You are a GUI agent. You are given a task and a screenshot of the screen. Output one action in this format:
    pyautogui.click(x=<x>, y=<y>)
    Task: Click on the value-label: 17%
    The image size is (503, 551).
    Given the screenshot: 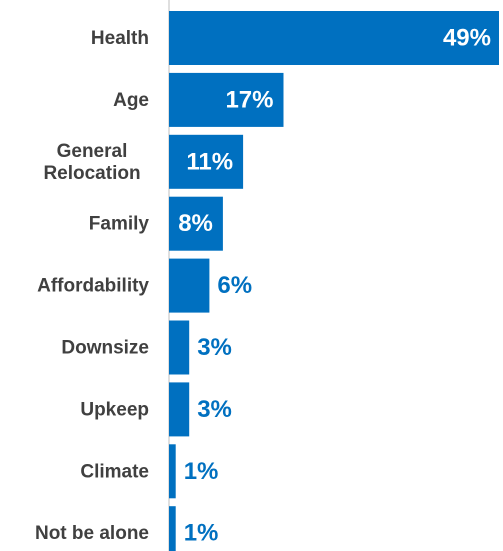 What is the action you would take?
    pyautogui.click(x=249, y=99)
    